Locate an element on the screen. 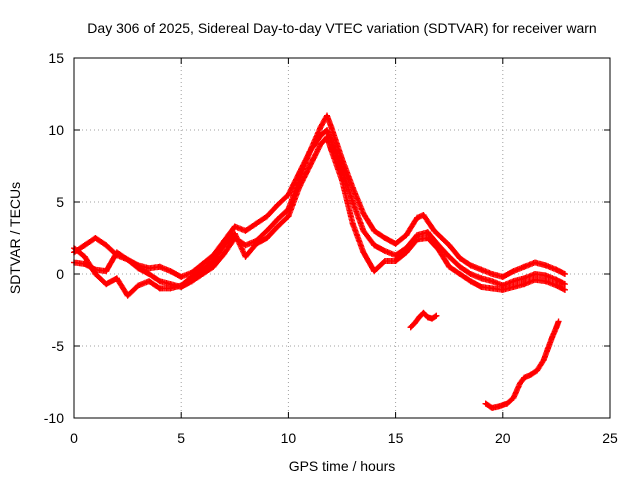 Image resolution: width=640 pixels, height=480 pixels. y-tick-label: 0 is located at coordinates (60, 274).